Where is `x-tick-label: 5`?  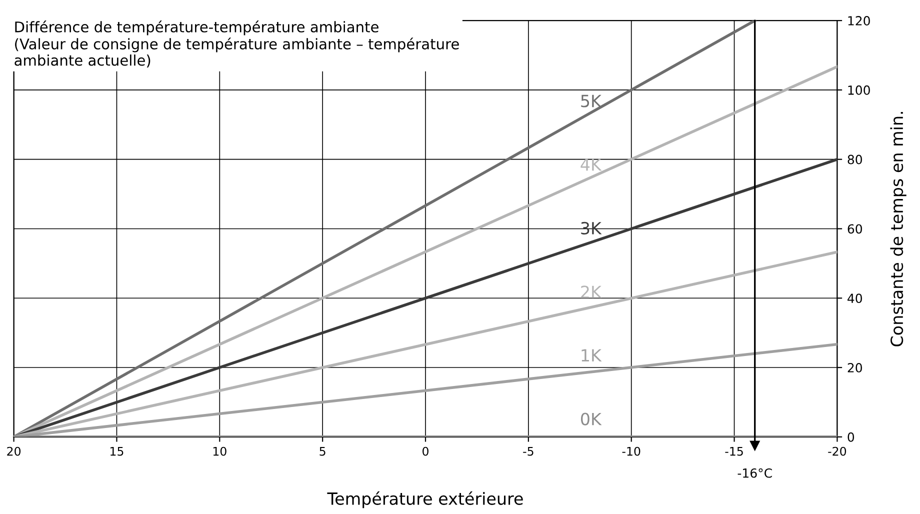
x-tick-label: 5 is located at coordinates (323, 451).